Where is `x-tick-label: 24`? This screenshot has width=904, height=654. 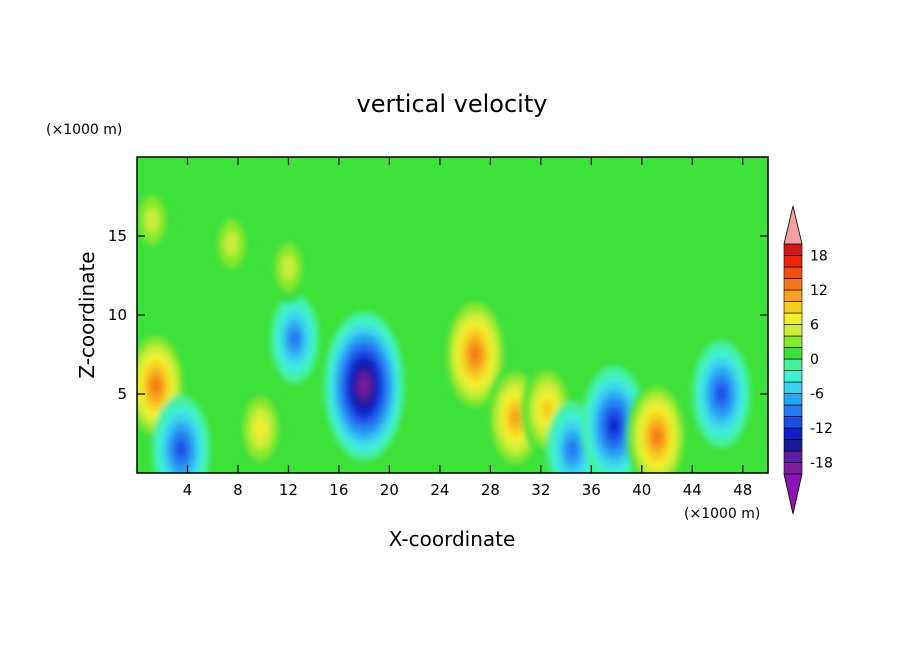 x-tick-label: 24 is located at coordinates (439, 490).